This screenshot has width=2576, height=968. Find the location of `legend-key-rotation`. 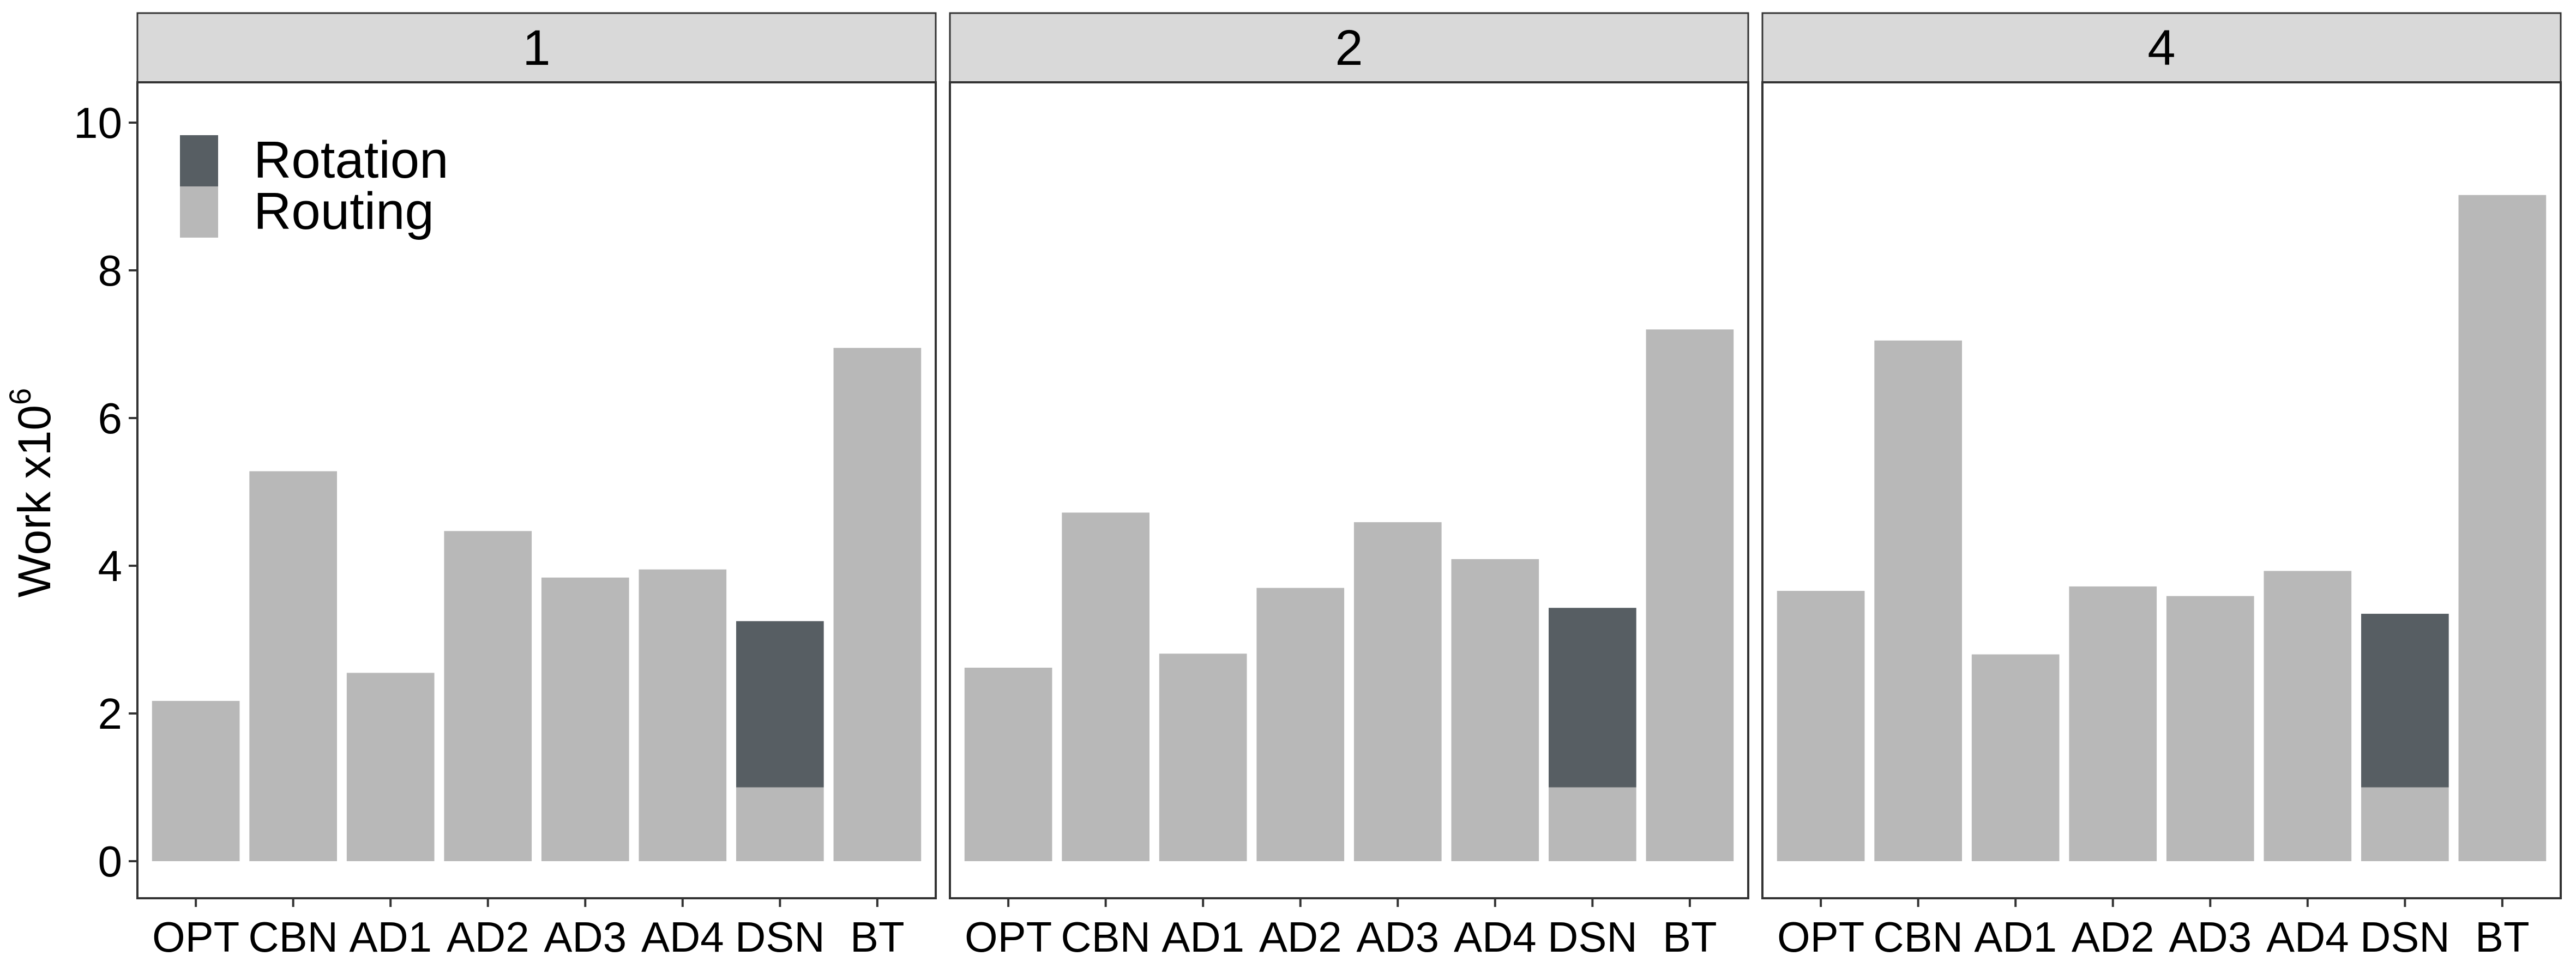

legend-key-rotation is located at coordinates (199, 160).